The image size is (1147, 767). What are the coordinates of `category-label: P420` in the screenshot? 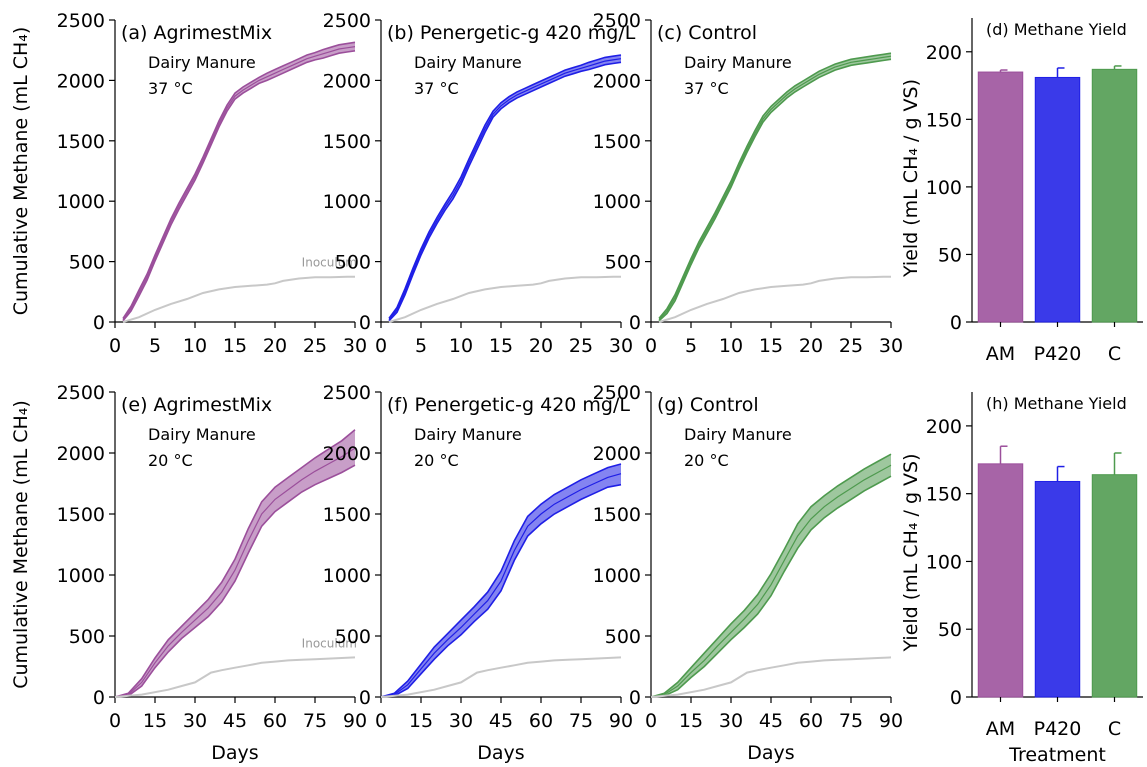 It's located at (1058, 729).